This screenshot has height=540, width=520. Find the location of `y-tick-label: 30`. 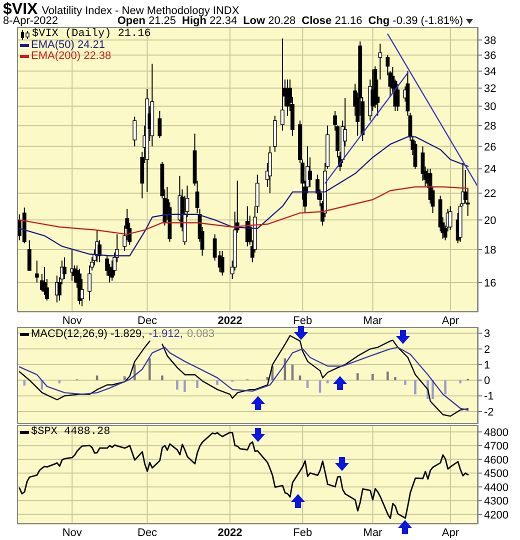

y-tick-label: 30 is located at coordinates (490, 107).